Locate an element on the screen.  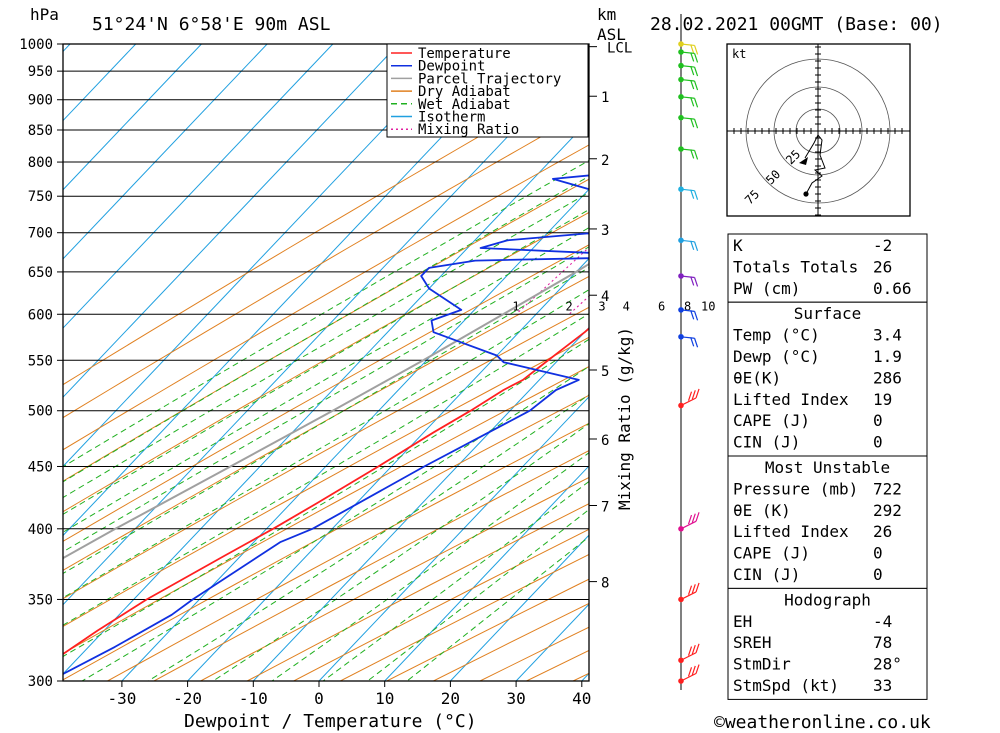
pressure-label: 450 is located at coordinates (40, 467).